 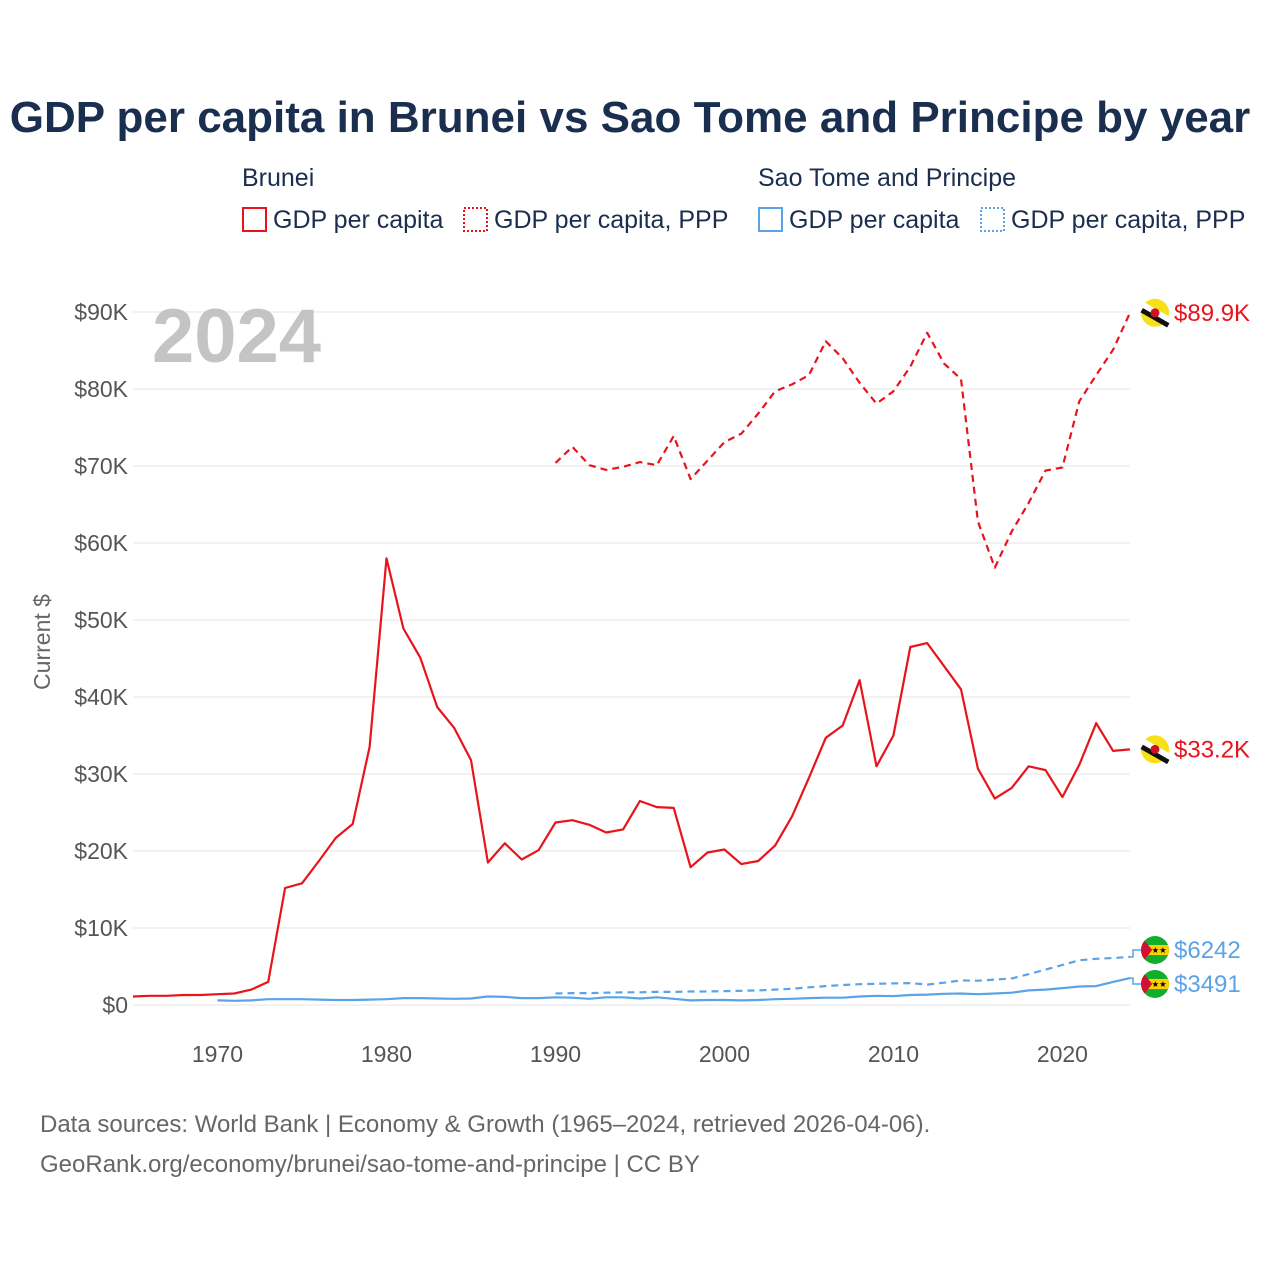 I want to click on legend-group-brunei: Brunei, so click(x=278, y=178).